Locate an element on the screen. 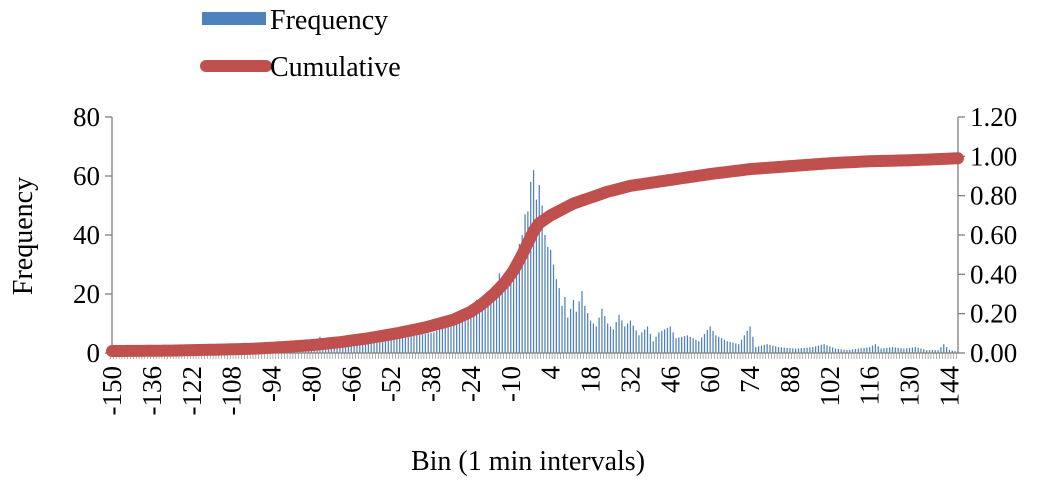 The image size is (1046, 481). x-tick-label: 60 is located at coordinates (710, 379).